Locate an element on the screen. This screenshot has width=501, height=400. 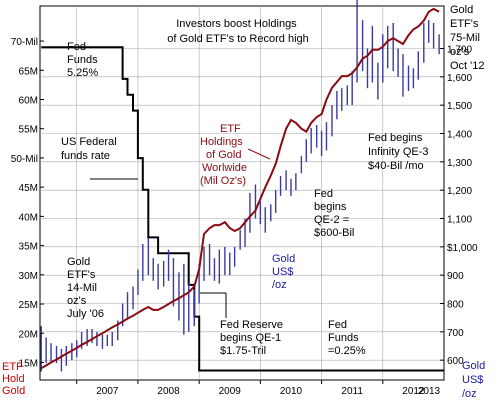
right-tick-label: 1,100 is located at coordinates (459, 220).